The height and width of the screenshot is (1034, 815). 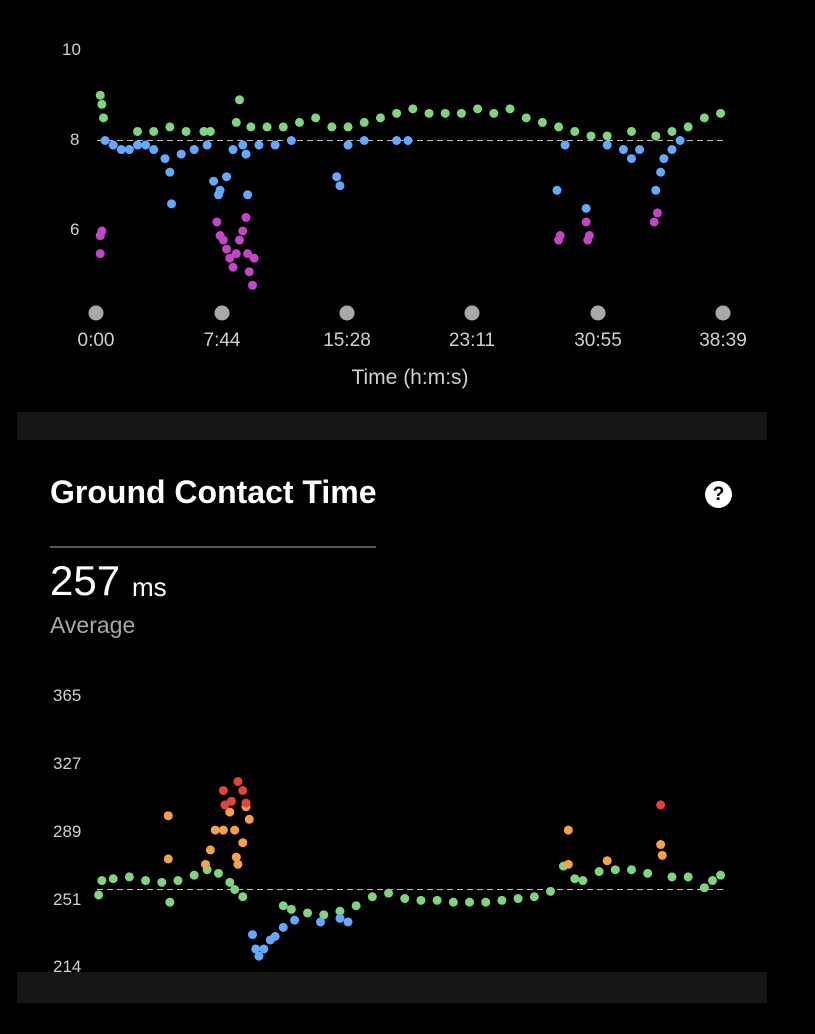 I want to click on x-axis-label: Time (h:m:s), so click(x=410, y=377).